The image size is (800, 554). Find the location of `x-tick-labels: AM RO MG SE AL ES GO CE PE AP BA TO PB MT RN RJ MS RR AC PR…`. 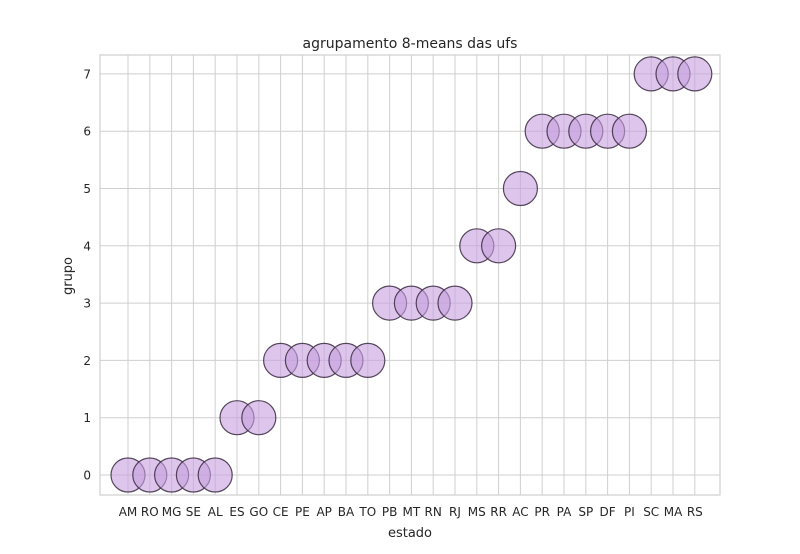

x-tick-labels: AM RO MG SE AL ES GO CE PE AP BA TO PB MT RN RJ MS RR AC PR… is located at coordinates (411, 512).